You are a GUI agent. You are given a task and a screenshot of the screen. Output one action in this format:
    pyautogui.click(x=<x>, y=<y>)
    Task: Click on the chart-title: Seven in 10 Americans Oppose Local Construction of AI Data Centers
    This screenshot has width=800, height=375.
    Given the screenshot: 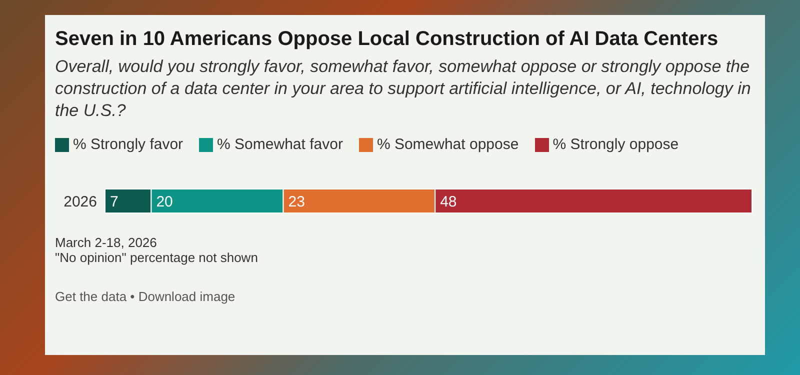 What is the action you would take?
    pyautogui.click(x=387, y=39)
    